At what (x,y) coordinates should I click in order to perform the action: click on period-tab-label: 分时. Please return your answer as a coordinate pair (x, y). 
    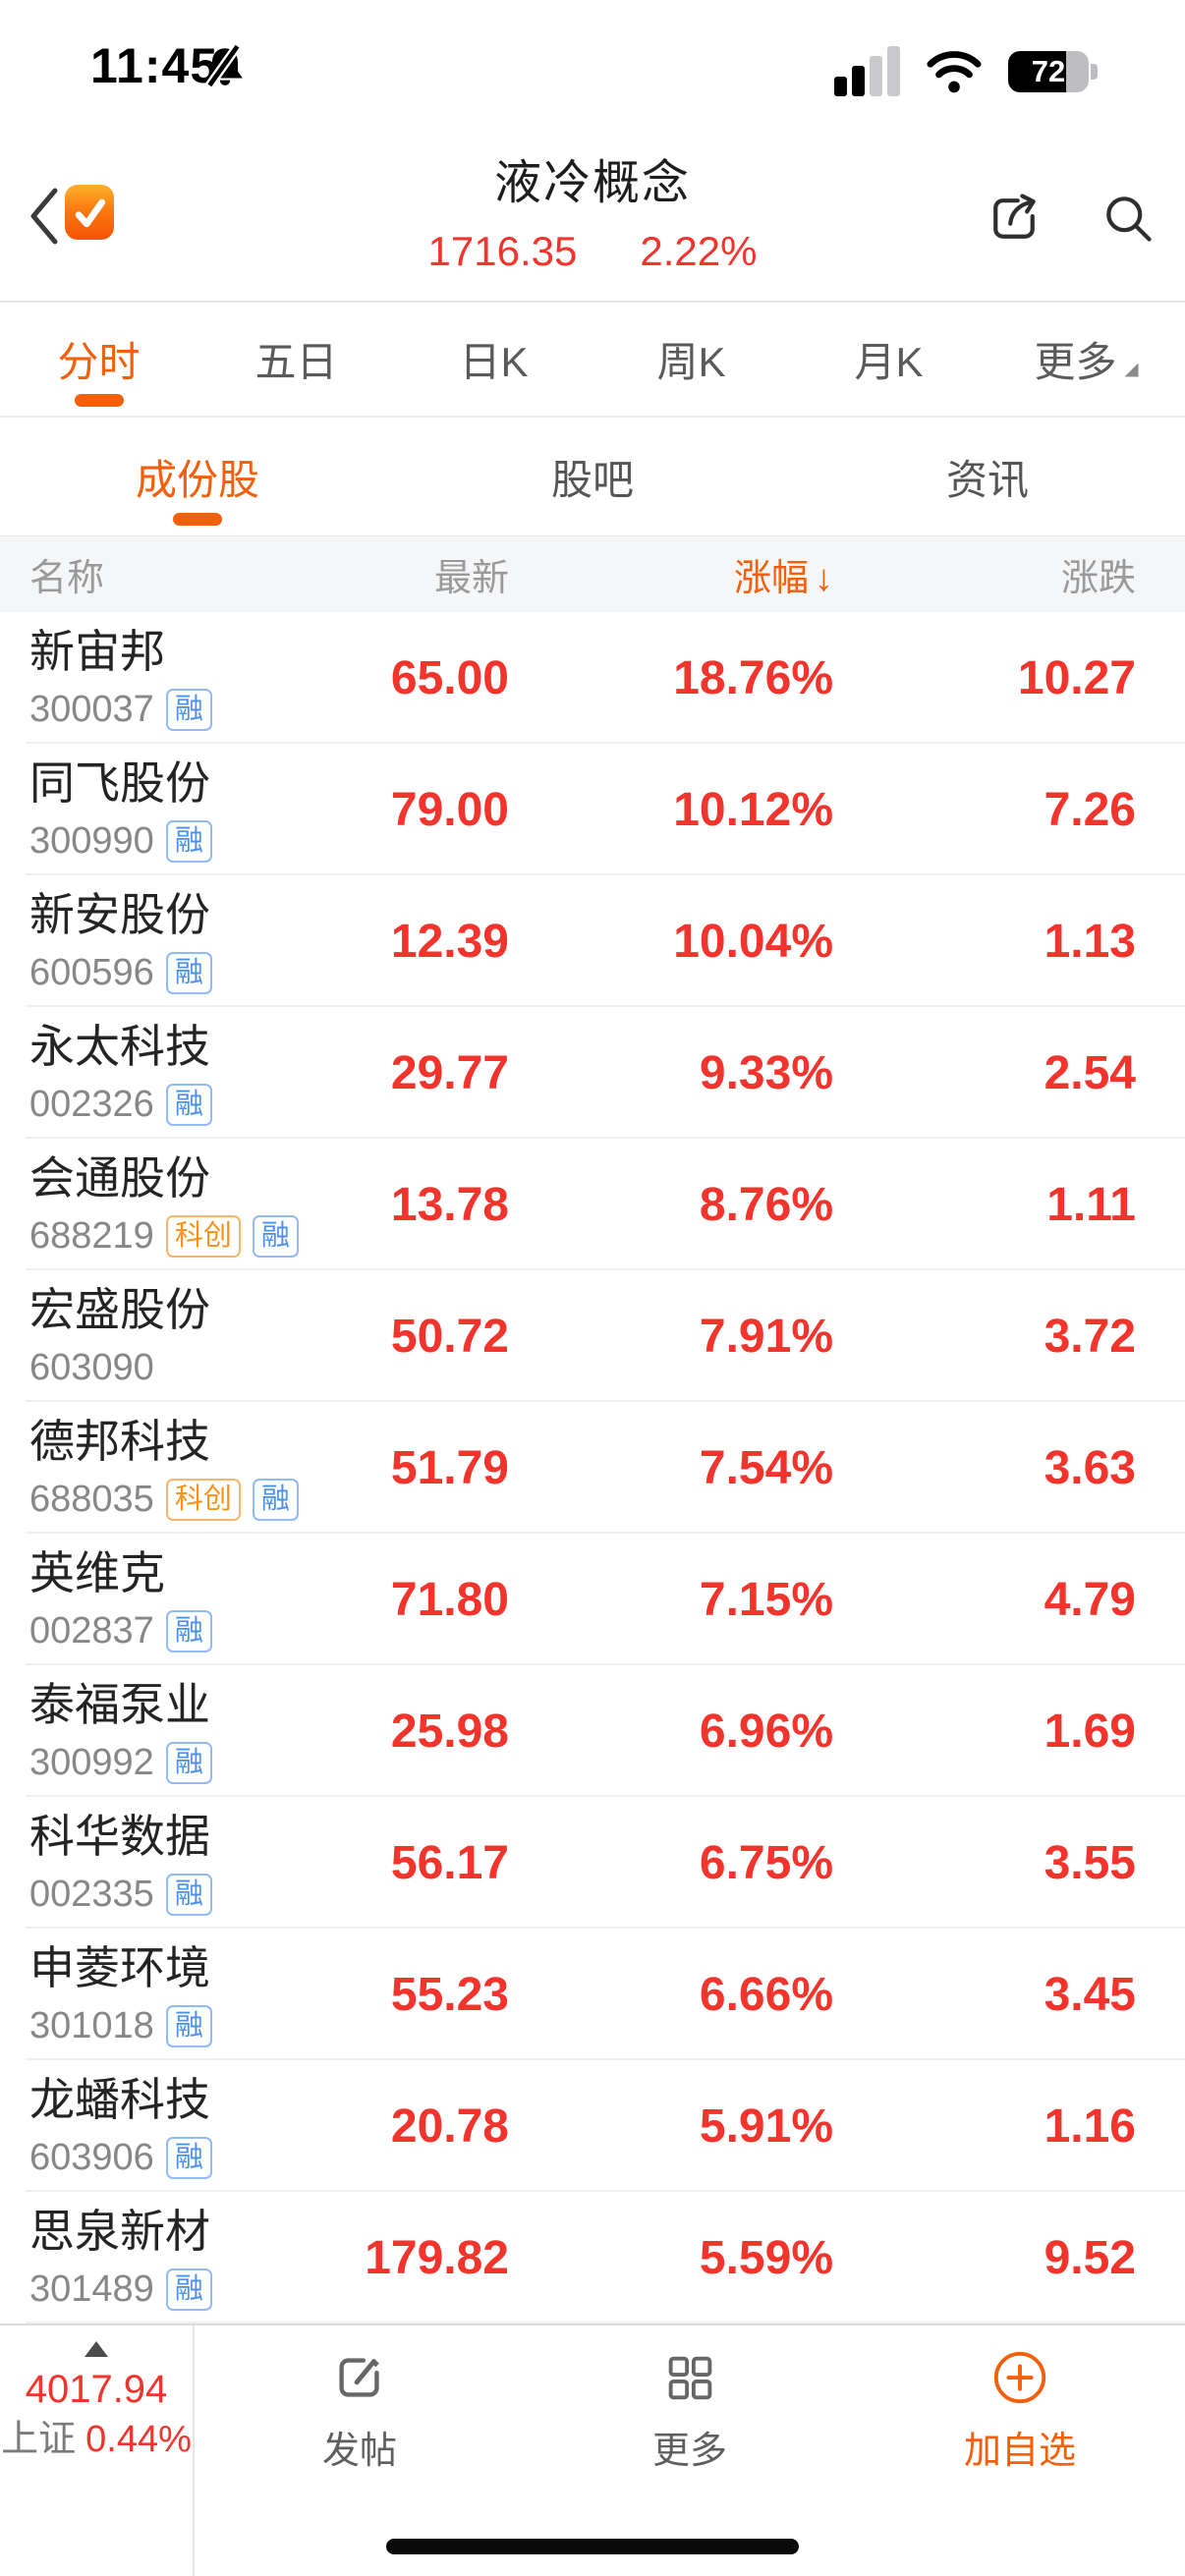
    Looking at the image, I should click on (99, 362).